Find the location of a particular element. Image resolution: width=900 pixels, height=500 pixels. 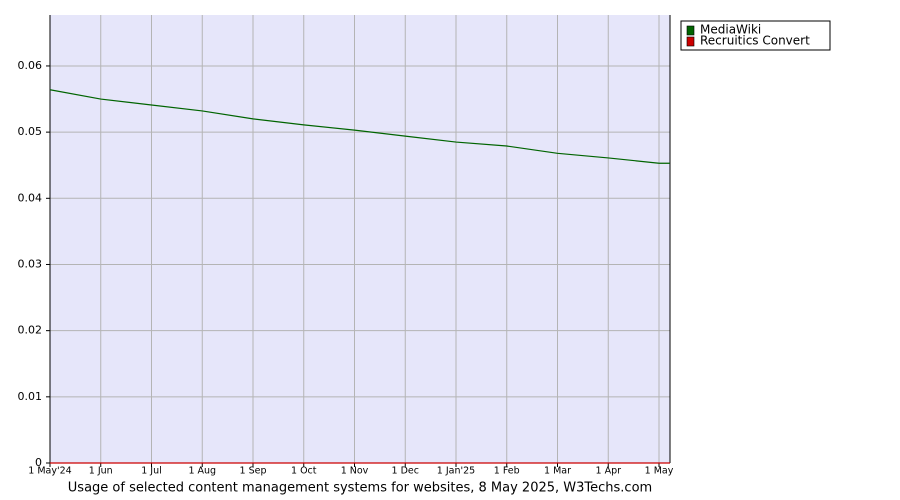

x-tick-label: 1 Apr is located at coordinates (609, 471).